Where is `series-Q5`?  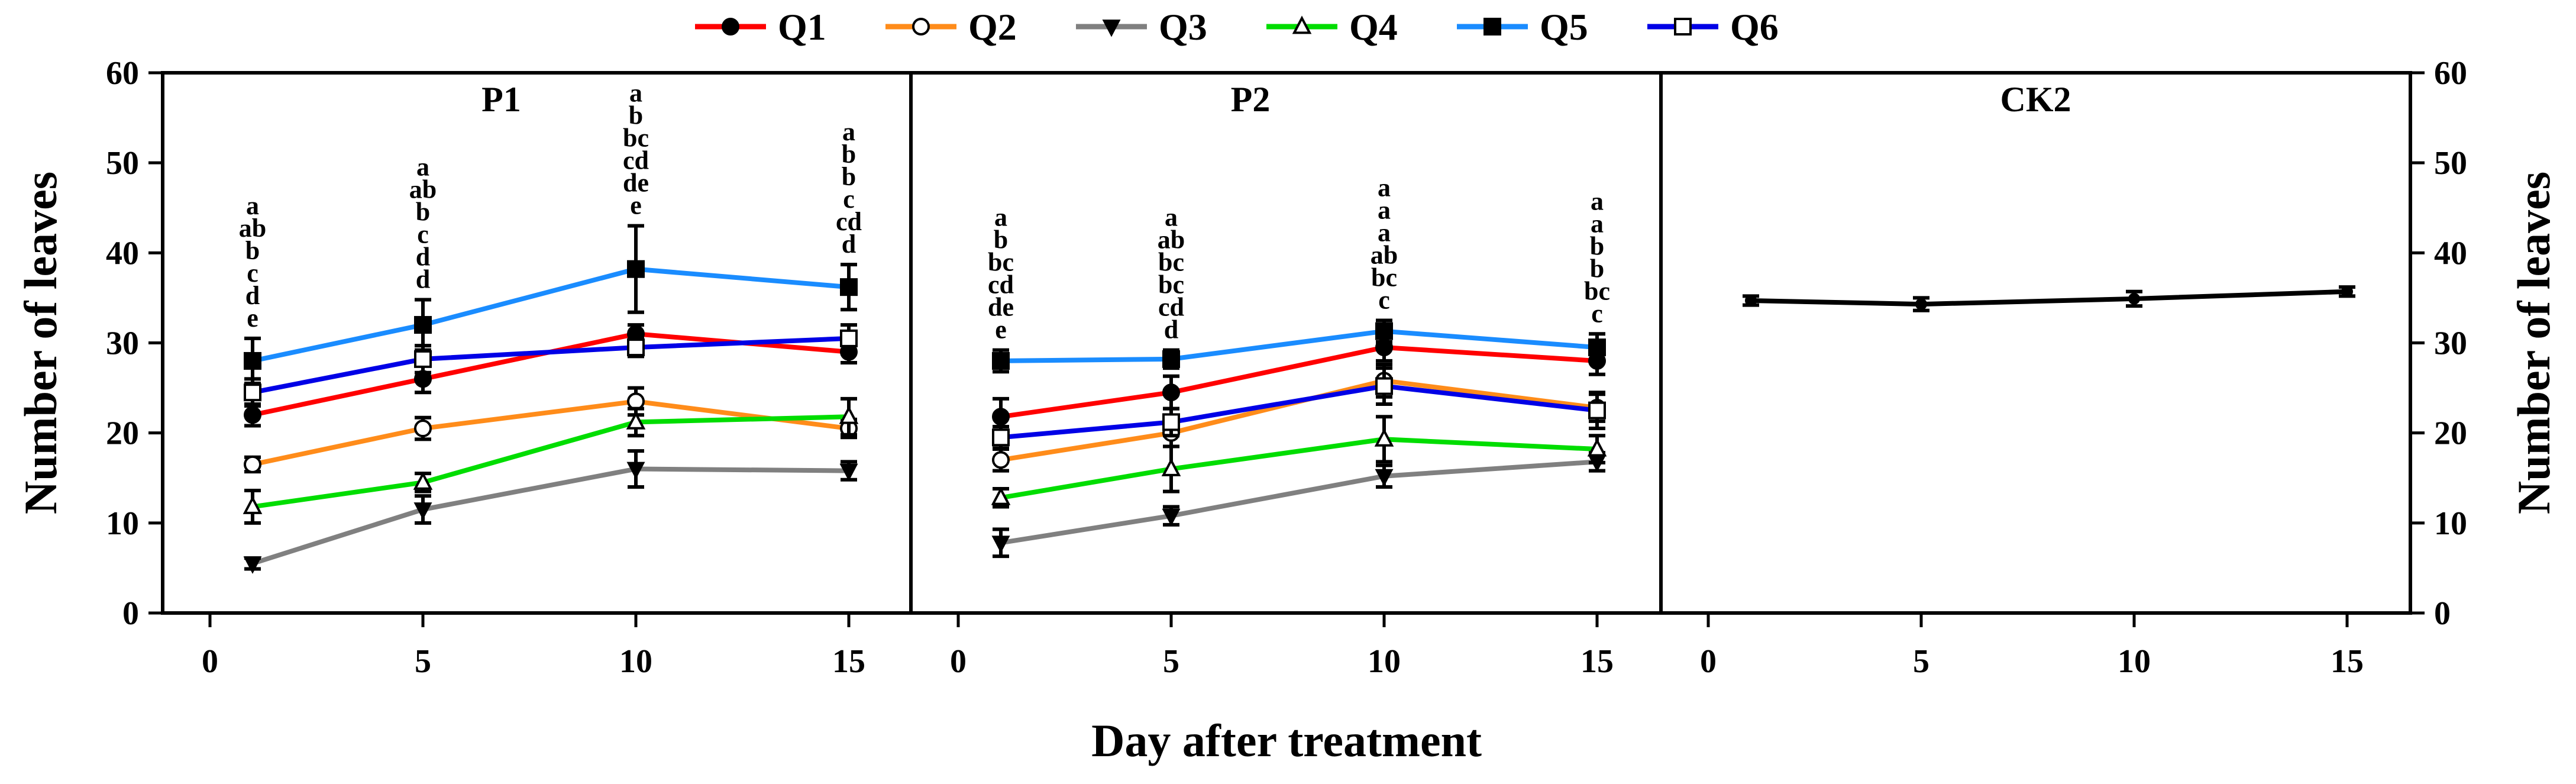
series-Q5 is located at coordinates (551, 305).